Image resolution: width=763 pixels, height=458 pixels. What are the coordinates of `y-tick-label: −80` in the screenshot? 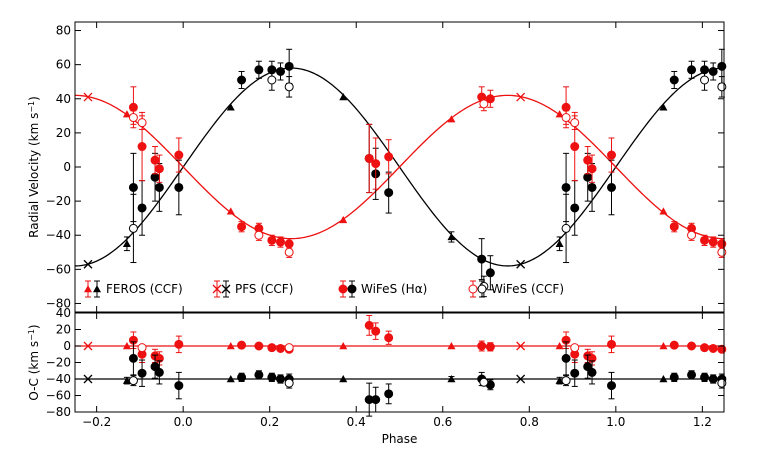 It's located at (58, 412).